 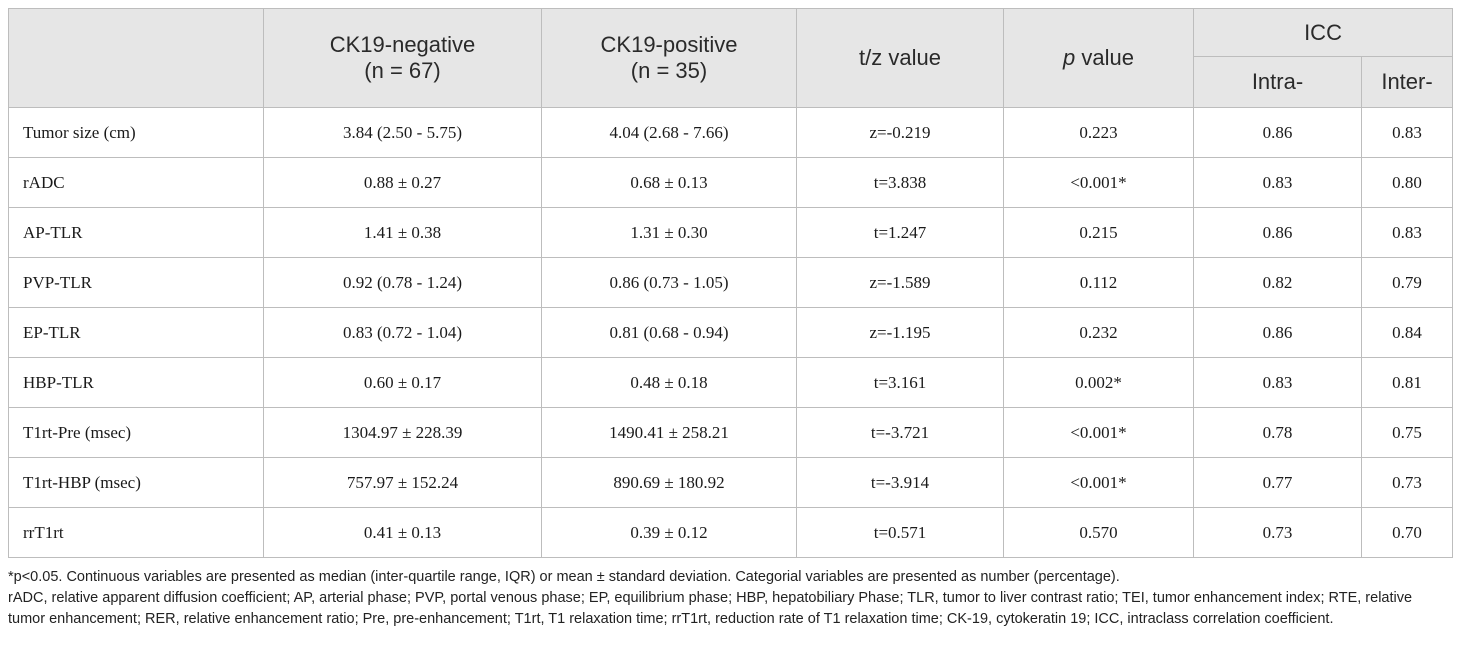 I want to click on cell-tz-value: t=-3.721, so click(x=900, y=432).